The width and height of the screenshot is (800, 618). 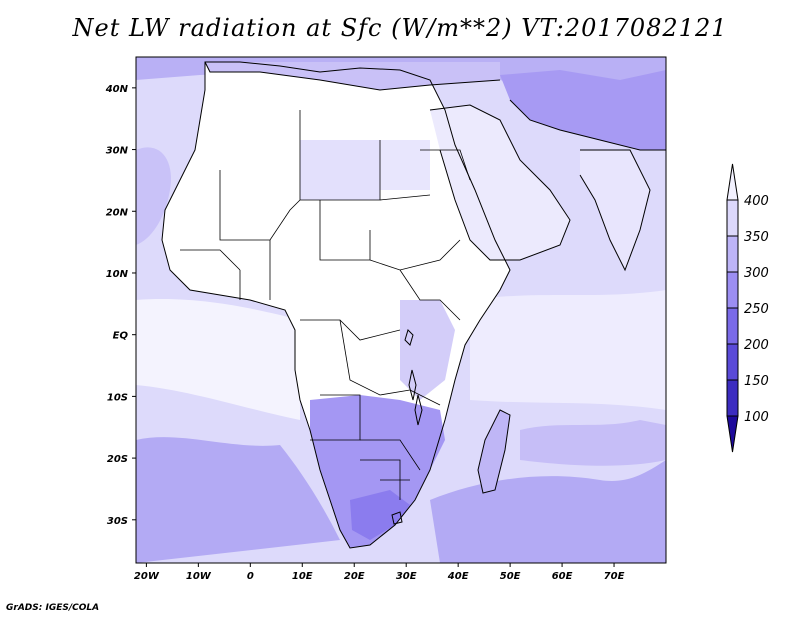 What do you see at coordinates (756, 237) in the screenshot?
I see `colorbar-label: 350` at bounding box center [756, 237].